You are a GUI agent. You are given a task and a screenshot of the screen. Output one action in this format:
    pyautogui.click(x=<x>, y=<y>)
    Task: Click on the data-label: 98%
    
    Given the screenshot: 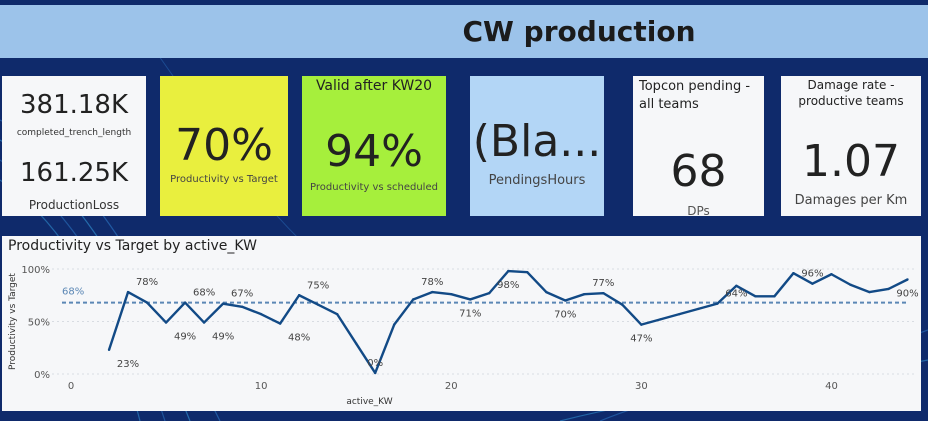 What is the action you would take?
    pyautogui.click(x=508, y=285)
    